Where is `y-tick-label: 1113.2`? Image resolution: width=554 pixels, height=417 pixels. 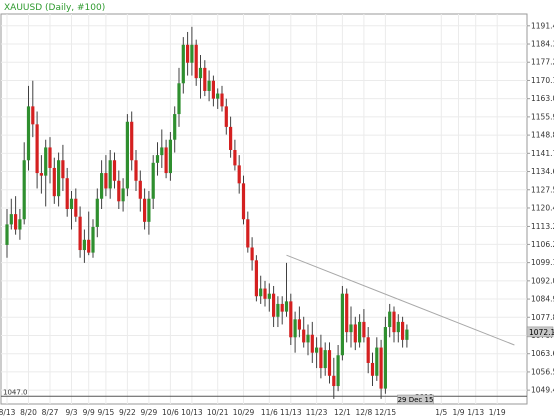 y-tick-label: 1113.2 is located at coordinates (542, 226).